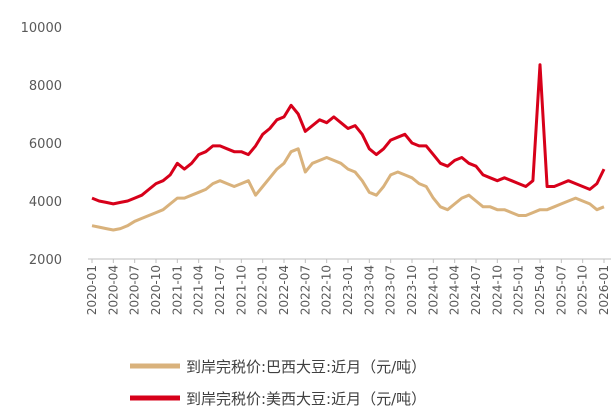 This screenshot has height=410, width=611. I want to click on x-tick-label: 2021-10, so click(241, 290).